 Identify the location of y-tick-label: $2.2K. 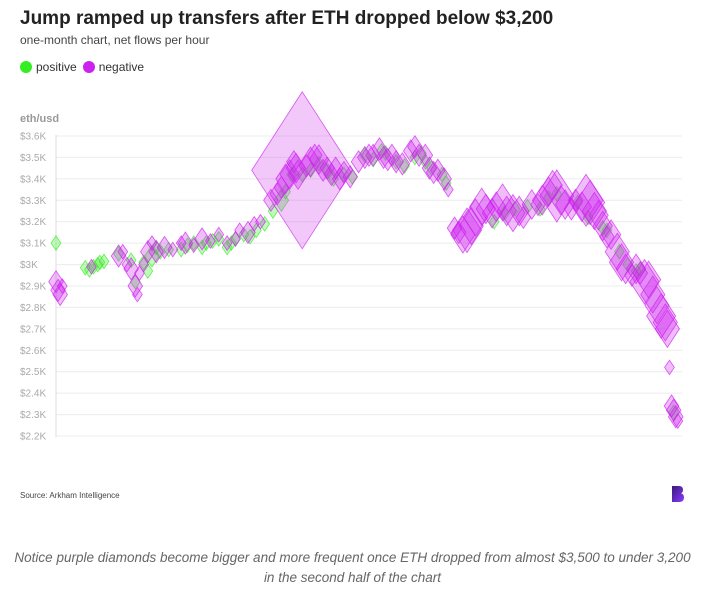
(33, 437).